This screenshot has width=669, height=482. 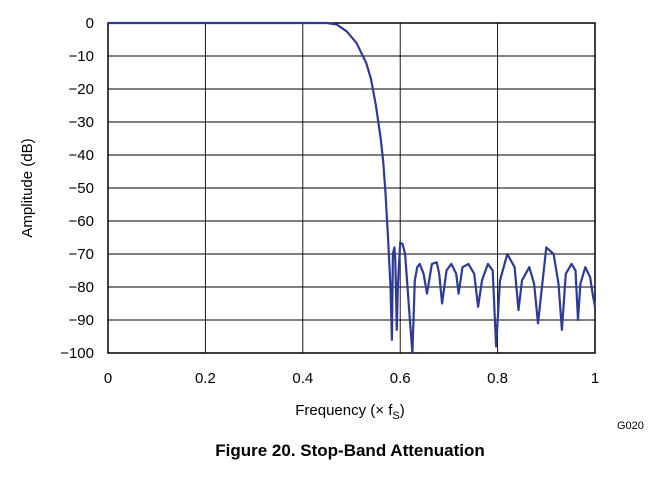 What do you see at coordinates (81, 89) in the screenshot?
I see `y-tick-label: −20` at bounding box center [81, 89].